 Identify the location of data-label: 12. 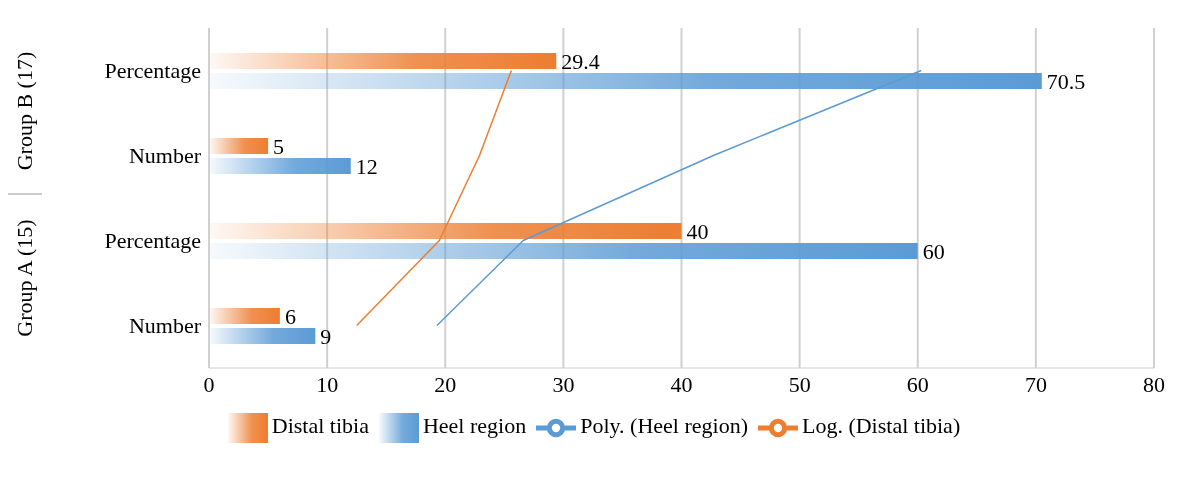
(366, 166).